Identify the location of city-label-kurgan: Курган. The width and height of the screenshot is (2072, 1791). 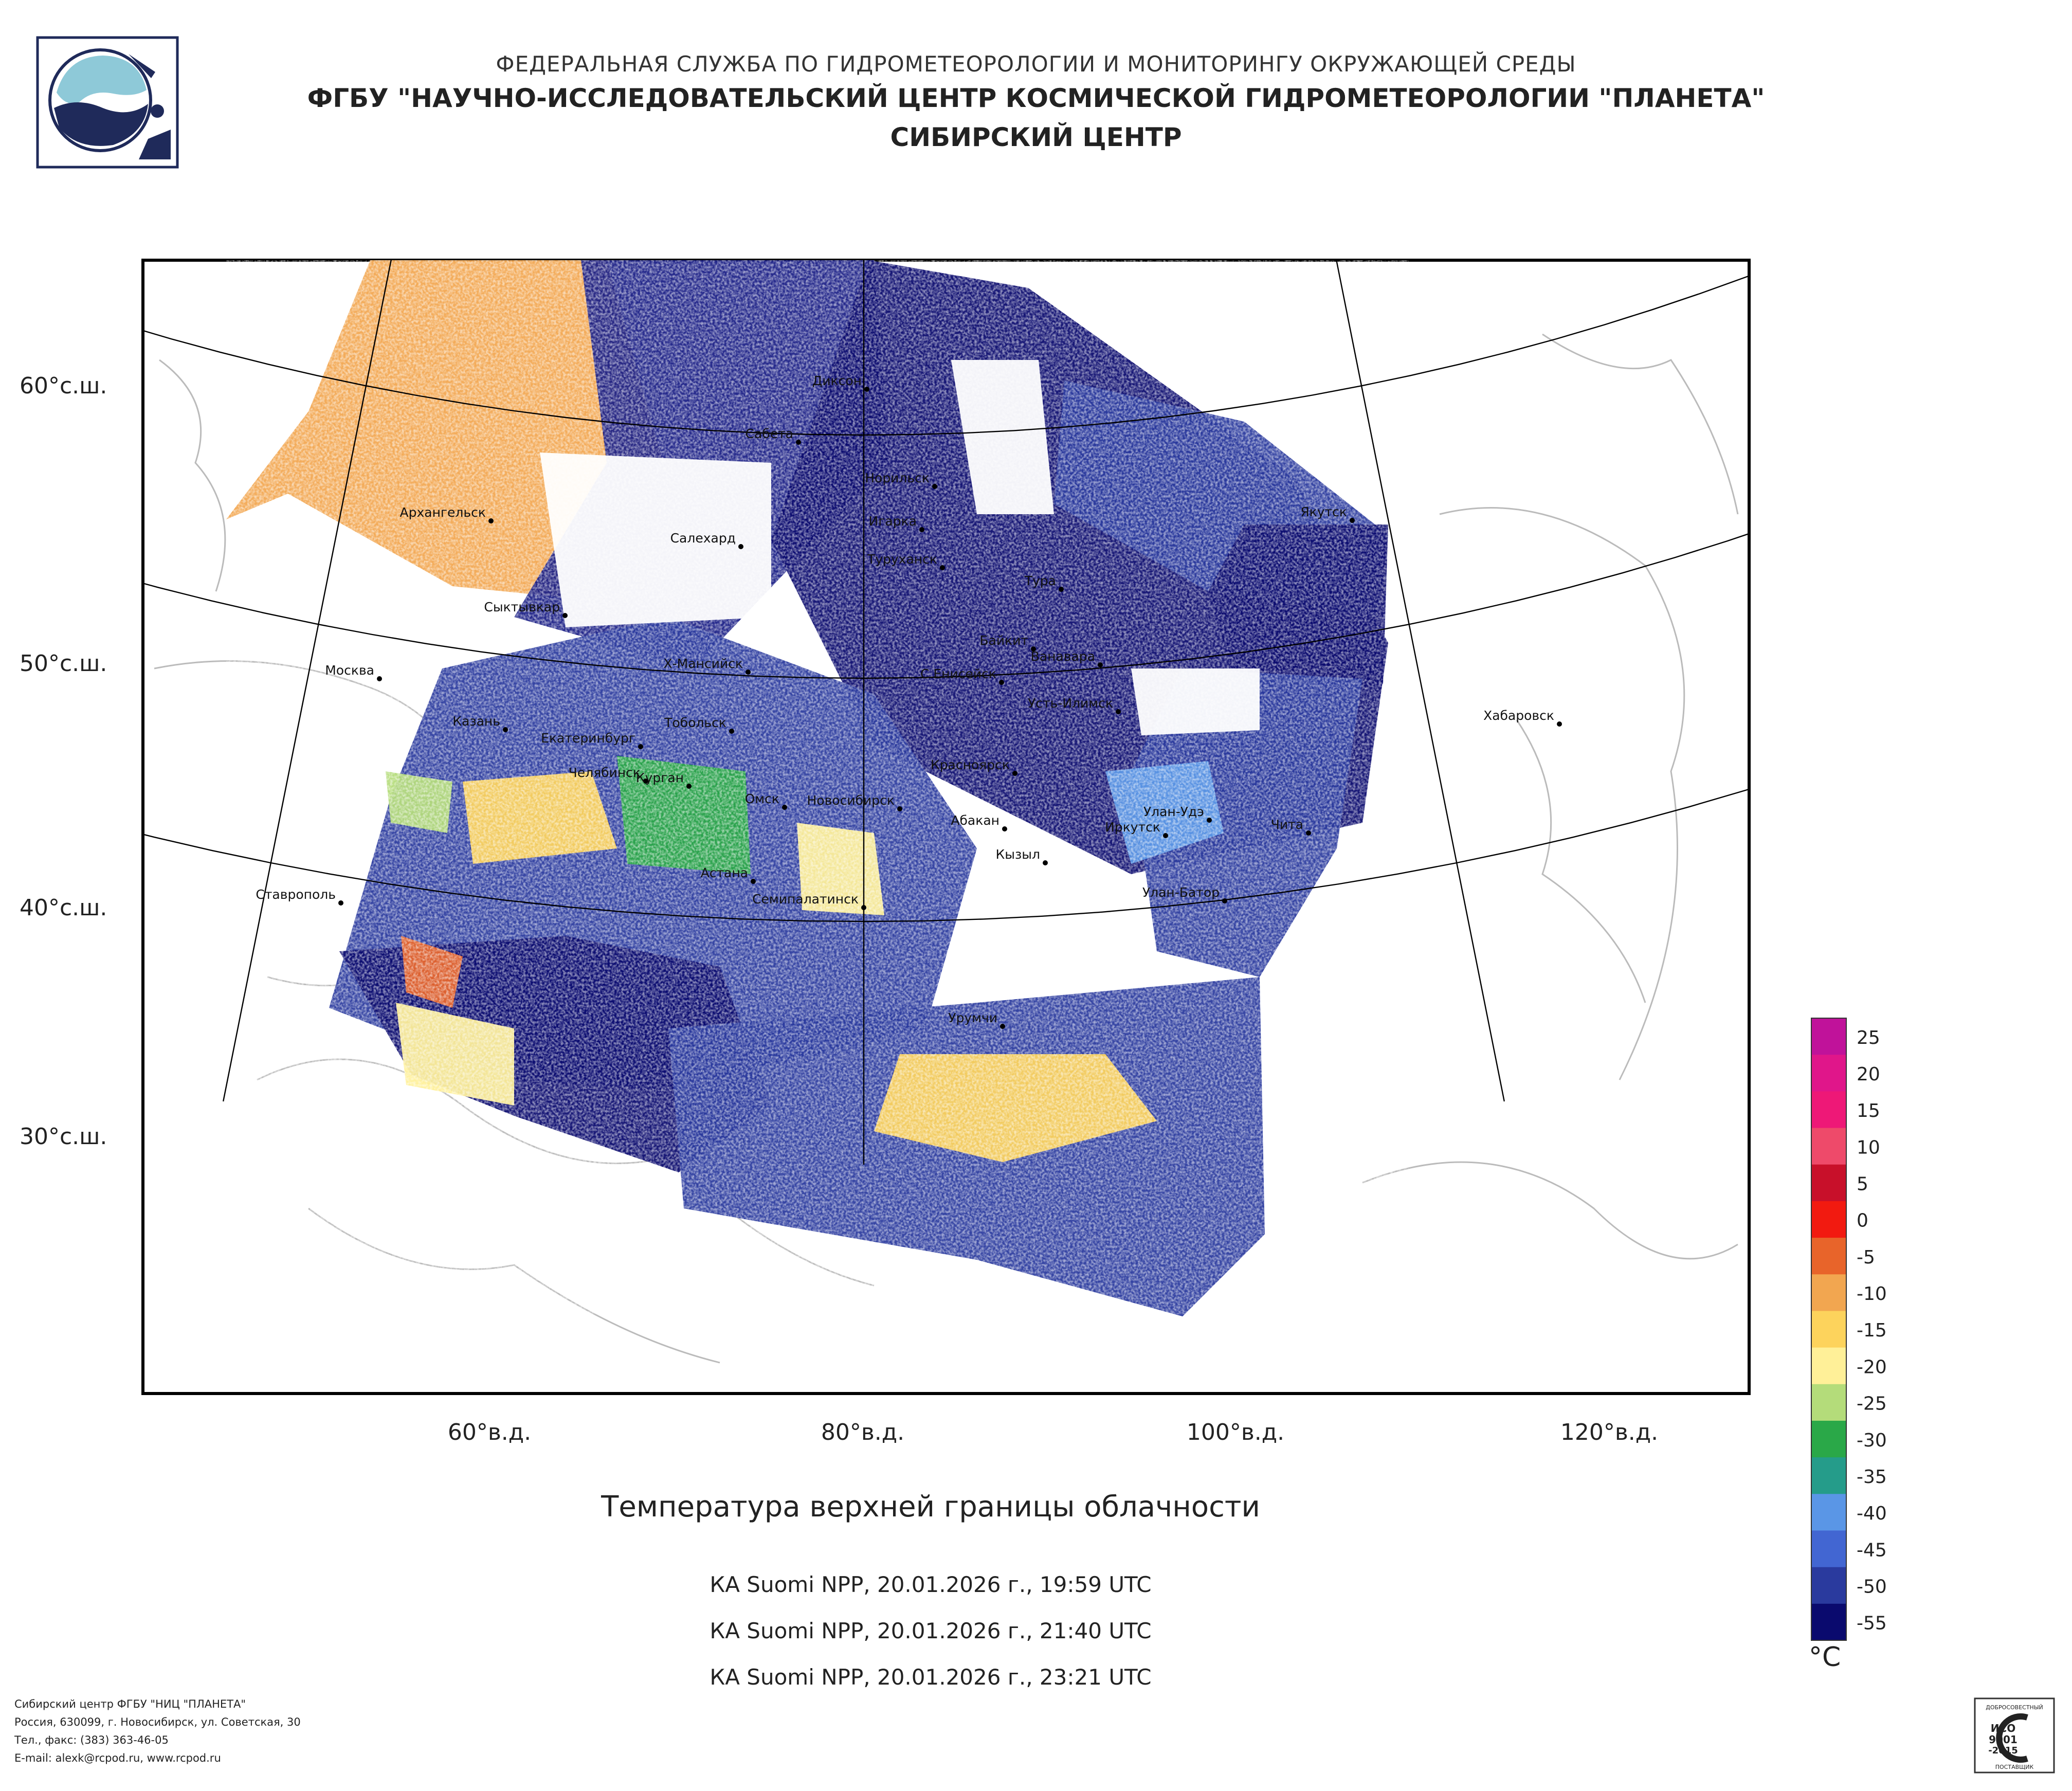
(660, 777).